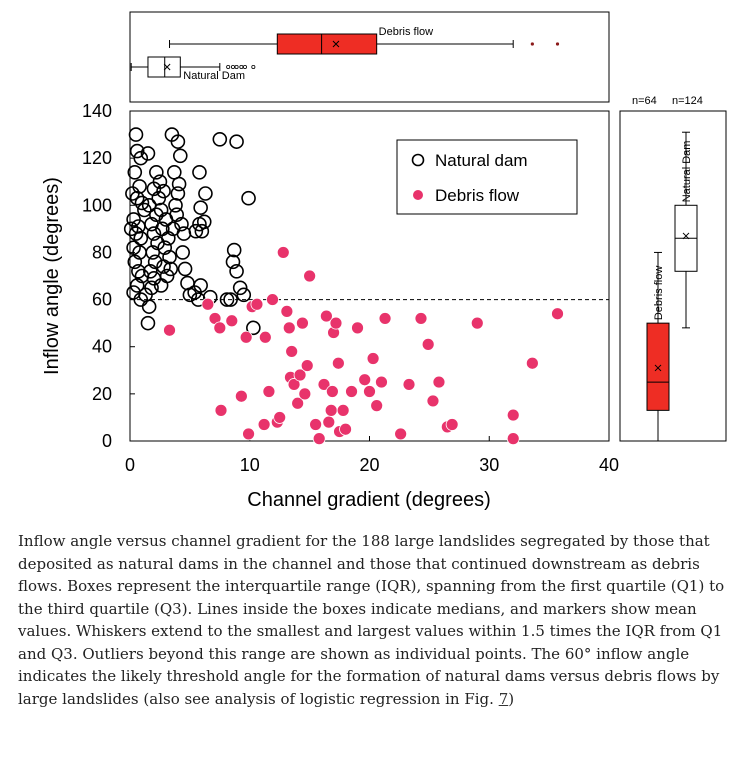 This screenshot has height=759, width=752. What do you see at coordinates (102, 300) in the screenshot?
I see `y-tick-label: 60` at bounding box center [102, 300].